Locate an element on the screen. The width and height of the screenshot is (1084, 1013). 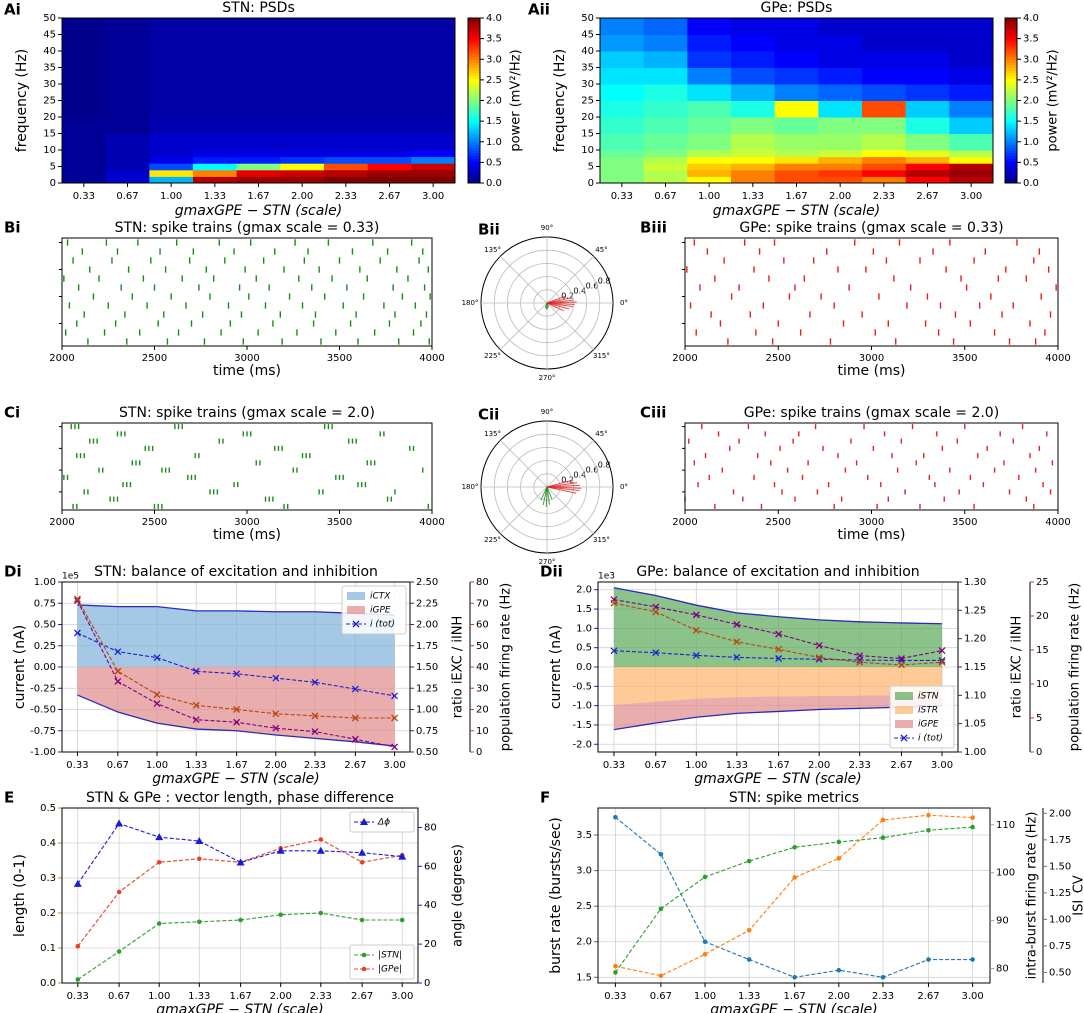
panel-label: Di is located at coordinates (13, 572).